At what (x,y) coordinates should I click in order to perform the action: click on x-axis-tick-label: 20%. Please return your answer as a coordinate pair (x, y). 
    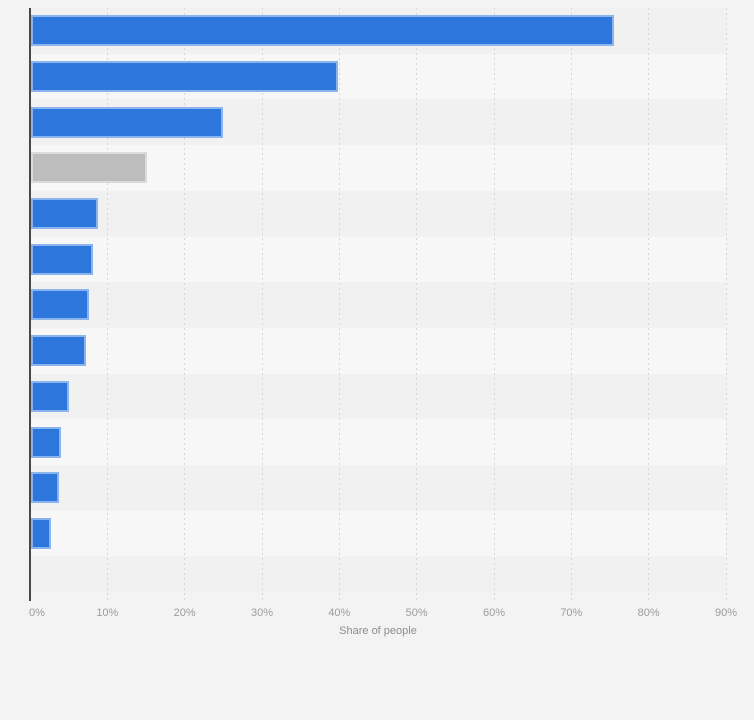
    Looking at the image, I should click on (184, 613).